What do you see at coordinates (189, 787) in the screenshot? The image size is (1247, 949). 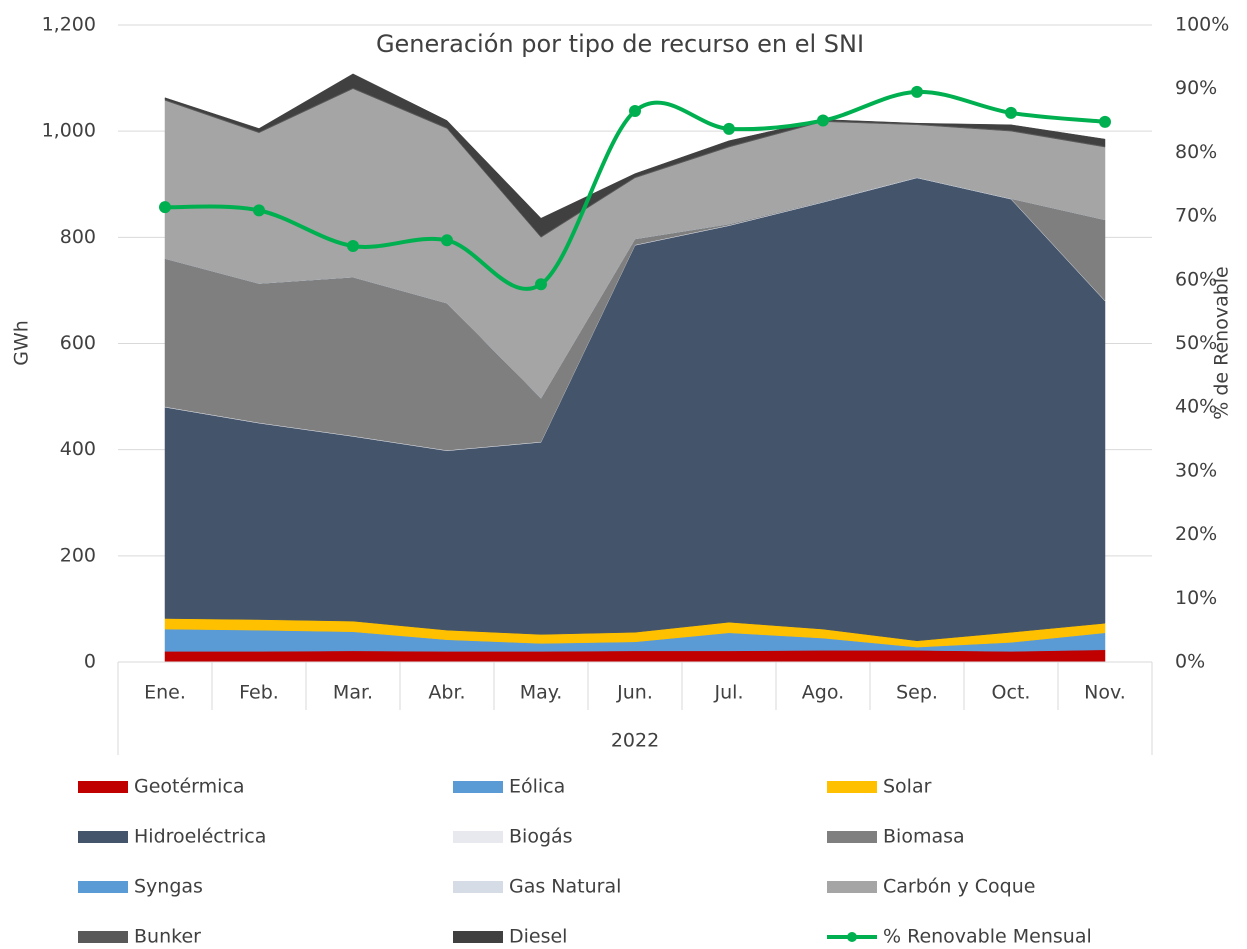 I see `legend-label: Geotérmica` at bounding box center [189, 787].